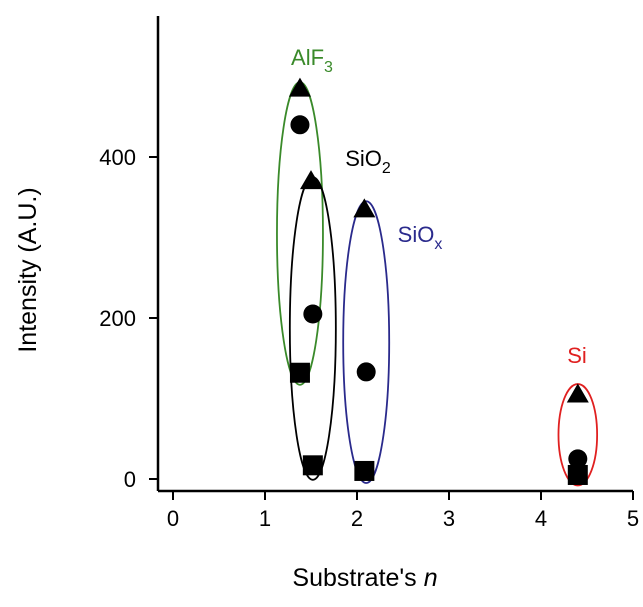 The image size is (643, 607). I want to click on group-label-subscript: 3, so click(328, 67).